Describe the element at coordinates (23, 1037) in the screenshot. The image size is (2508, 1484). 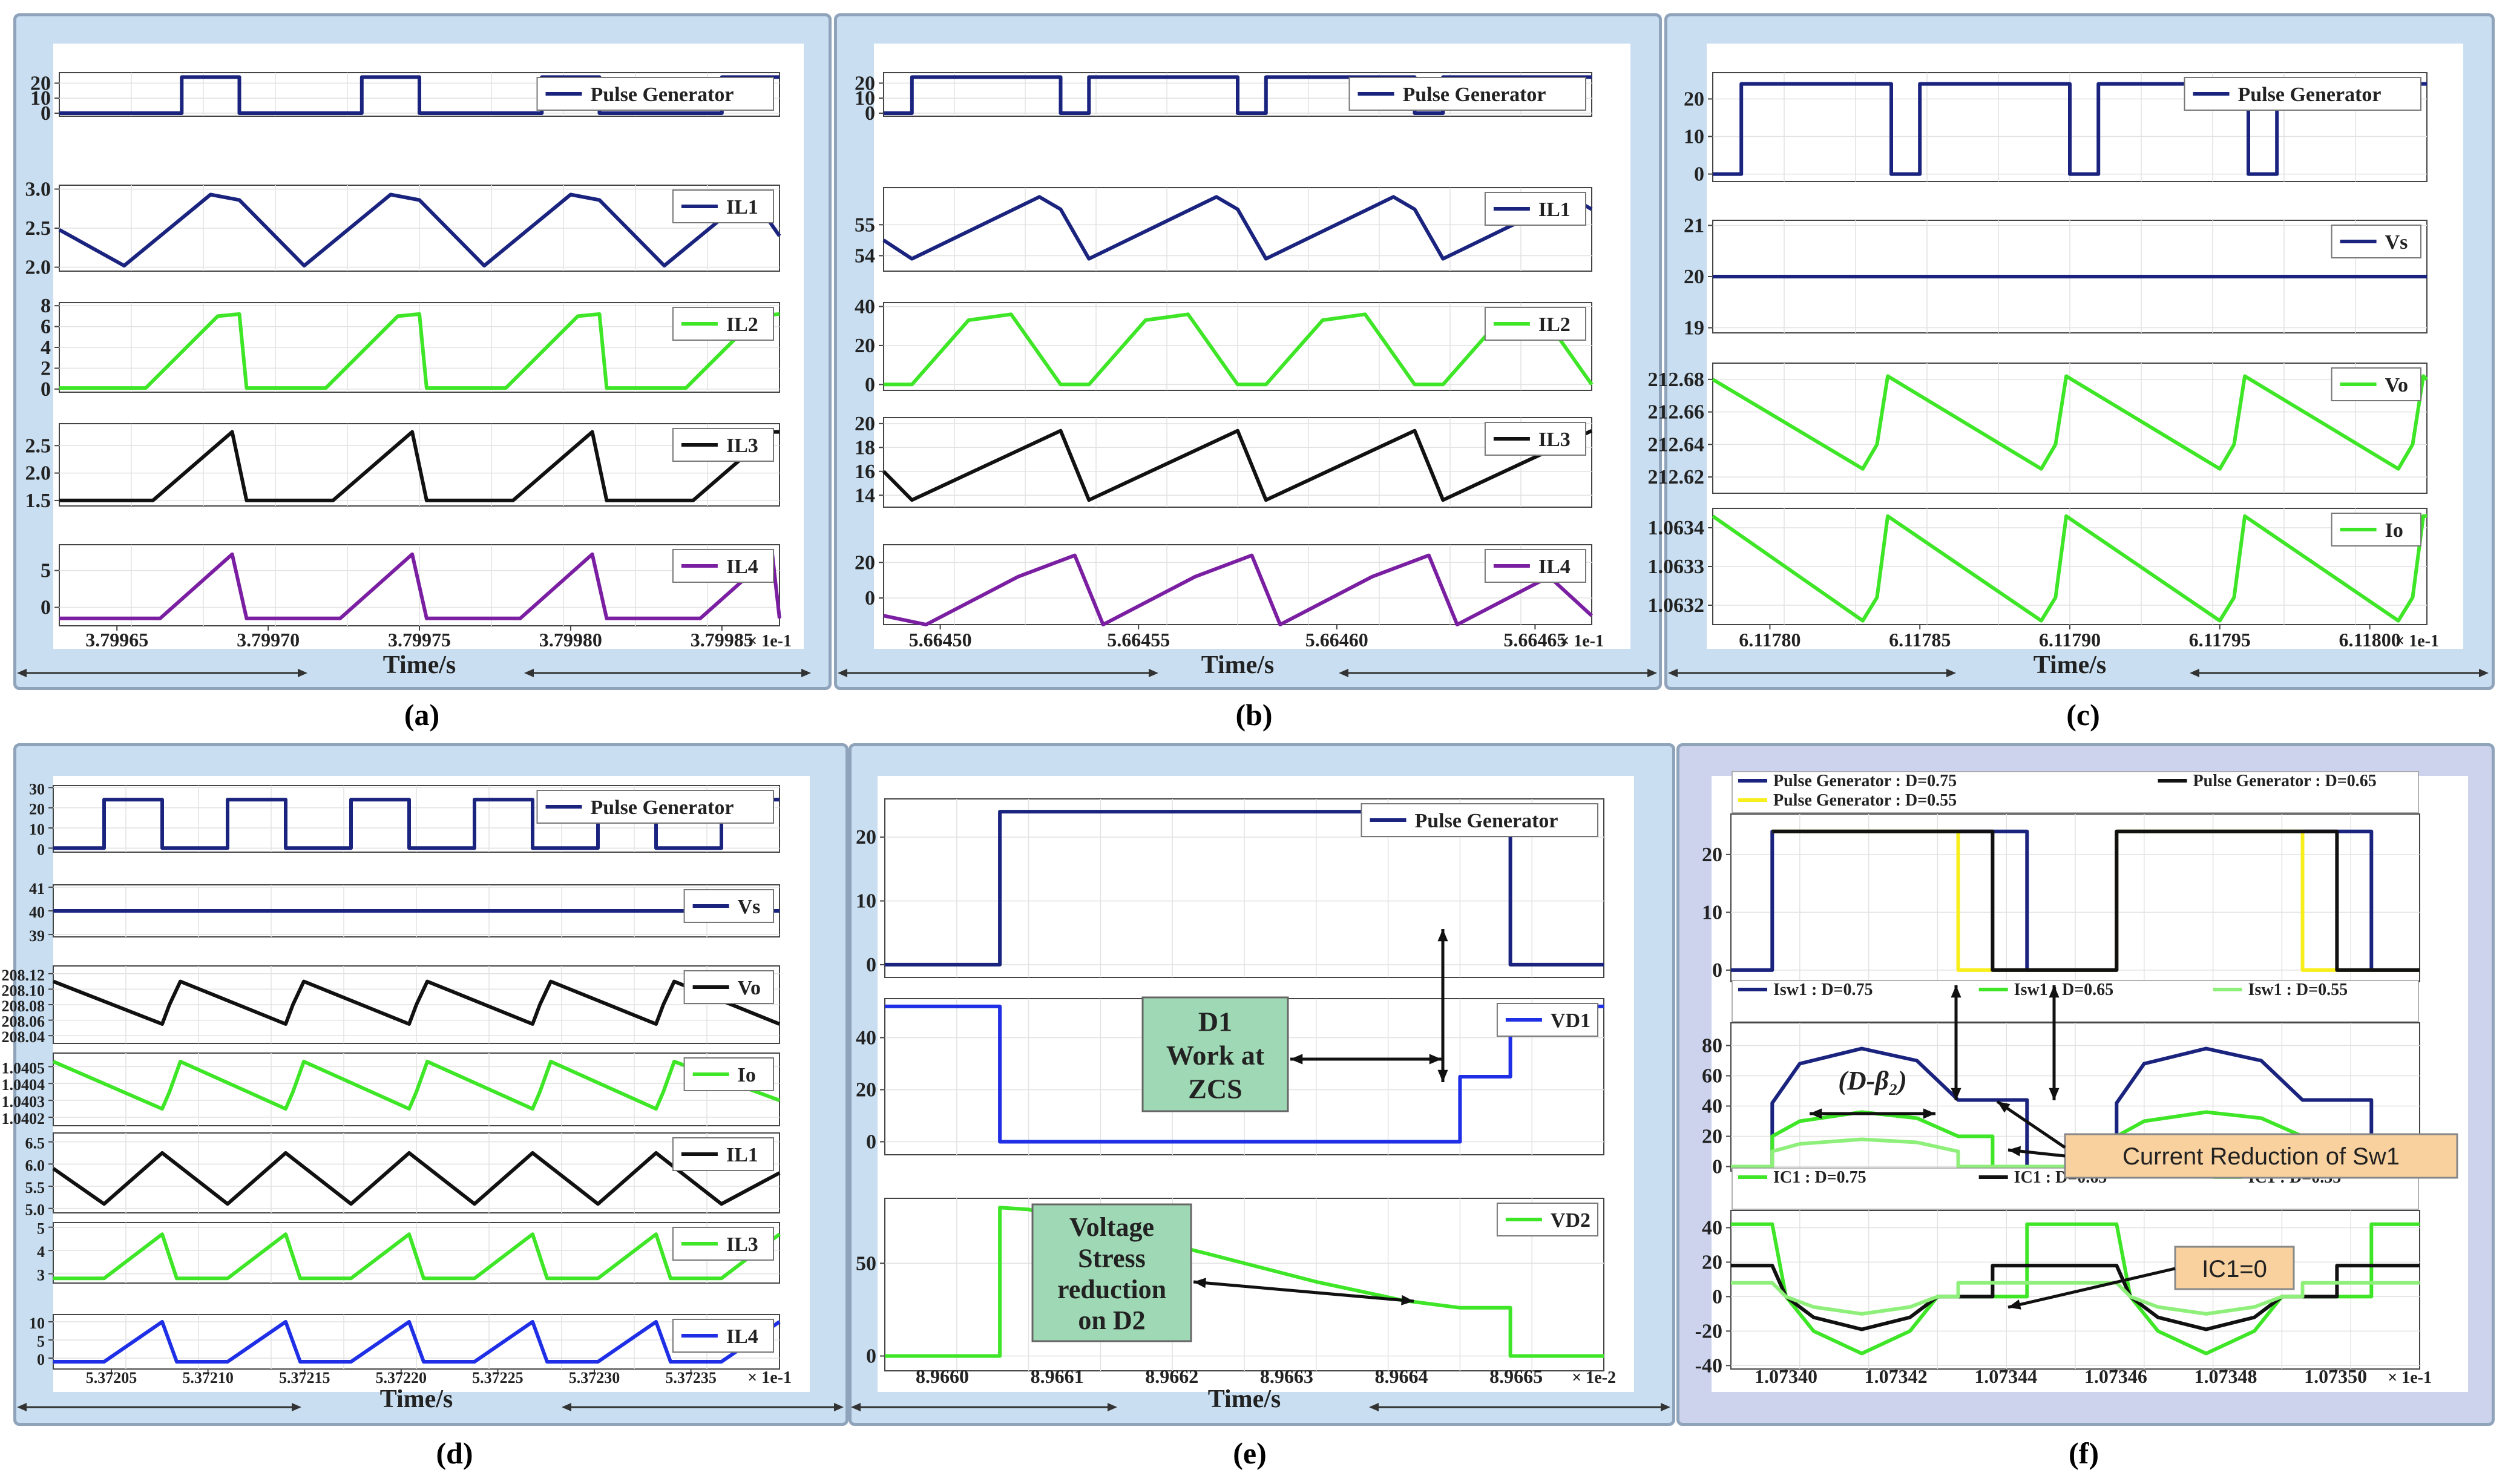
I see `y-tick-label: 208.04` at that location.